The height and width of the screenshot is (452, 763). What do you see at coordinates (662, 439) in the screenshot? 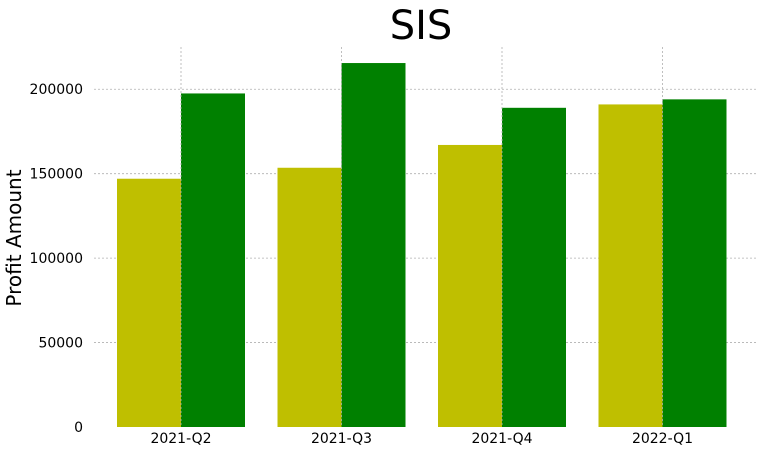
I see `x-tick-label: 2022-Q1` at bounding box center [662, 439].